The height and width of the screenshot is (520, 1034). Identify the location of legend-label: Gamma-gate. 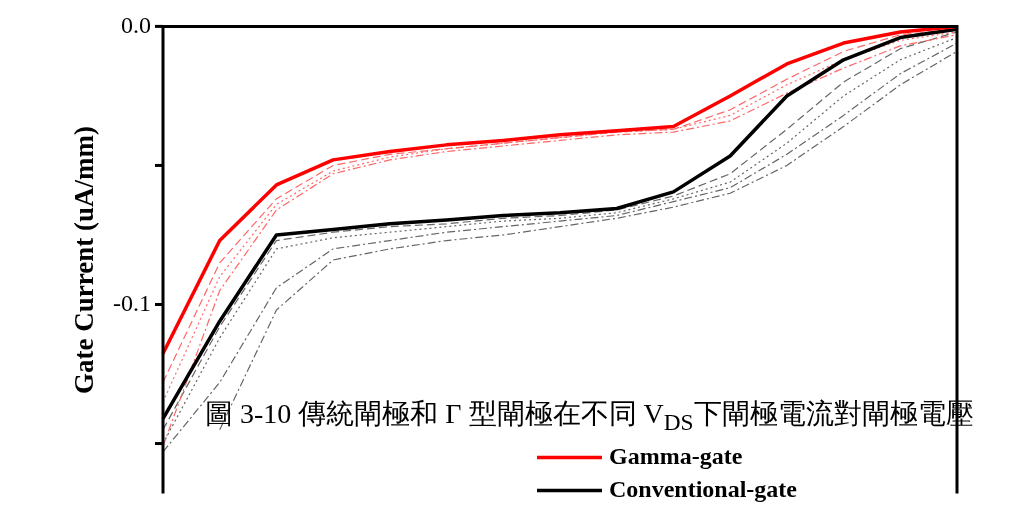
(676, 455).